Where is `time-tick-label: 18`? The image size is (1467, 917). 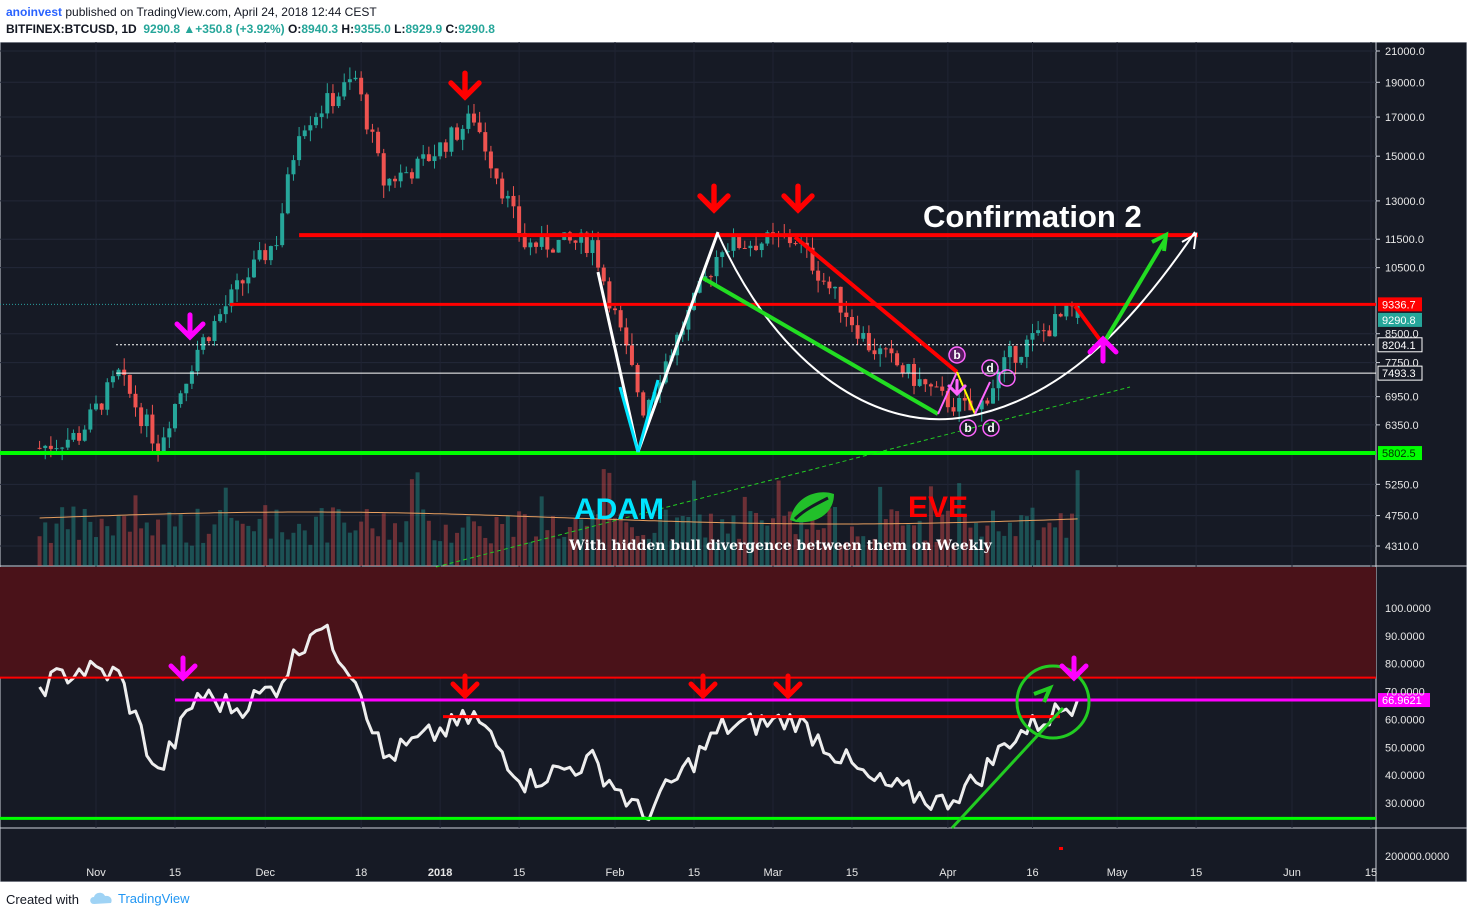 time-tick-label: 18 is located at coordinates (361, 873).